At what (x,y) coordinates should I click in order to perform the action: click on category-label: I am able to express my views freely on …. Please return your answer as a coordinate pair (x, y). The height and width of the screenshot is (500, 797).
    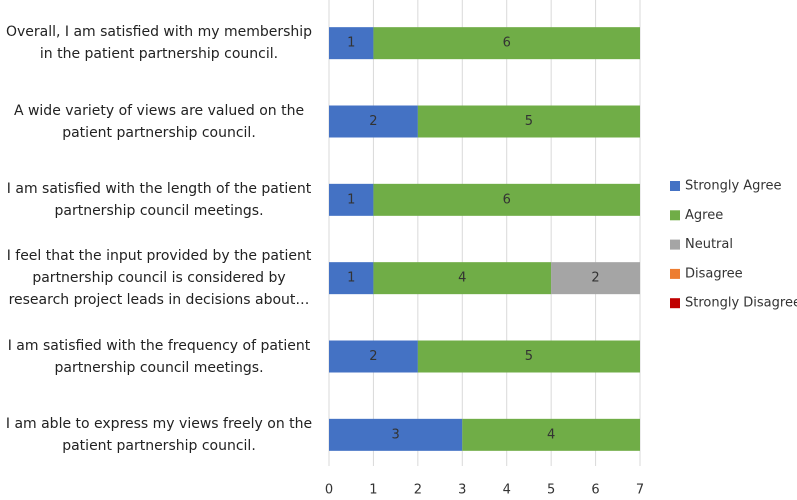
    Looking at the image, I should click on (159, 434).